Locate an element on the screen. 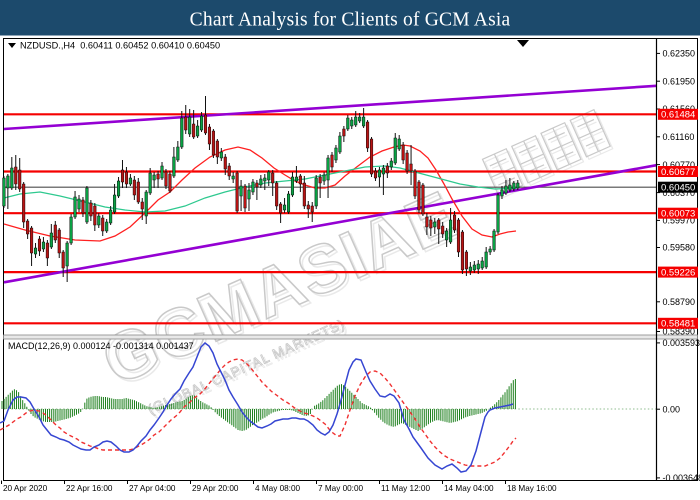 The width and height of the screenshot is (700, 500). svg-text: 14 May 04:00 is located at coordinates (469, 488).